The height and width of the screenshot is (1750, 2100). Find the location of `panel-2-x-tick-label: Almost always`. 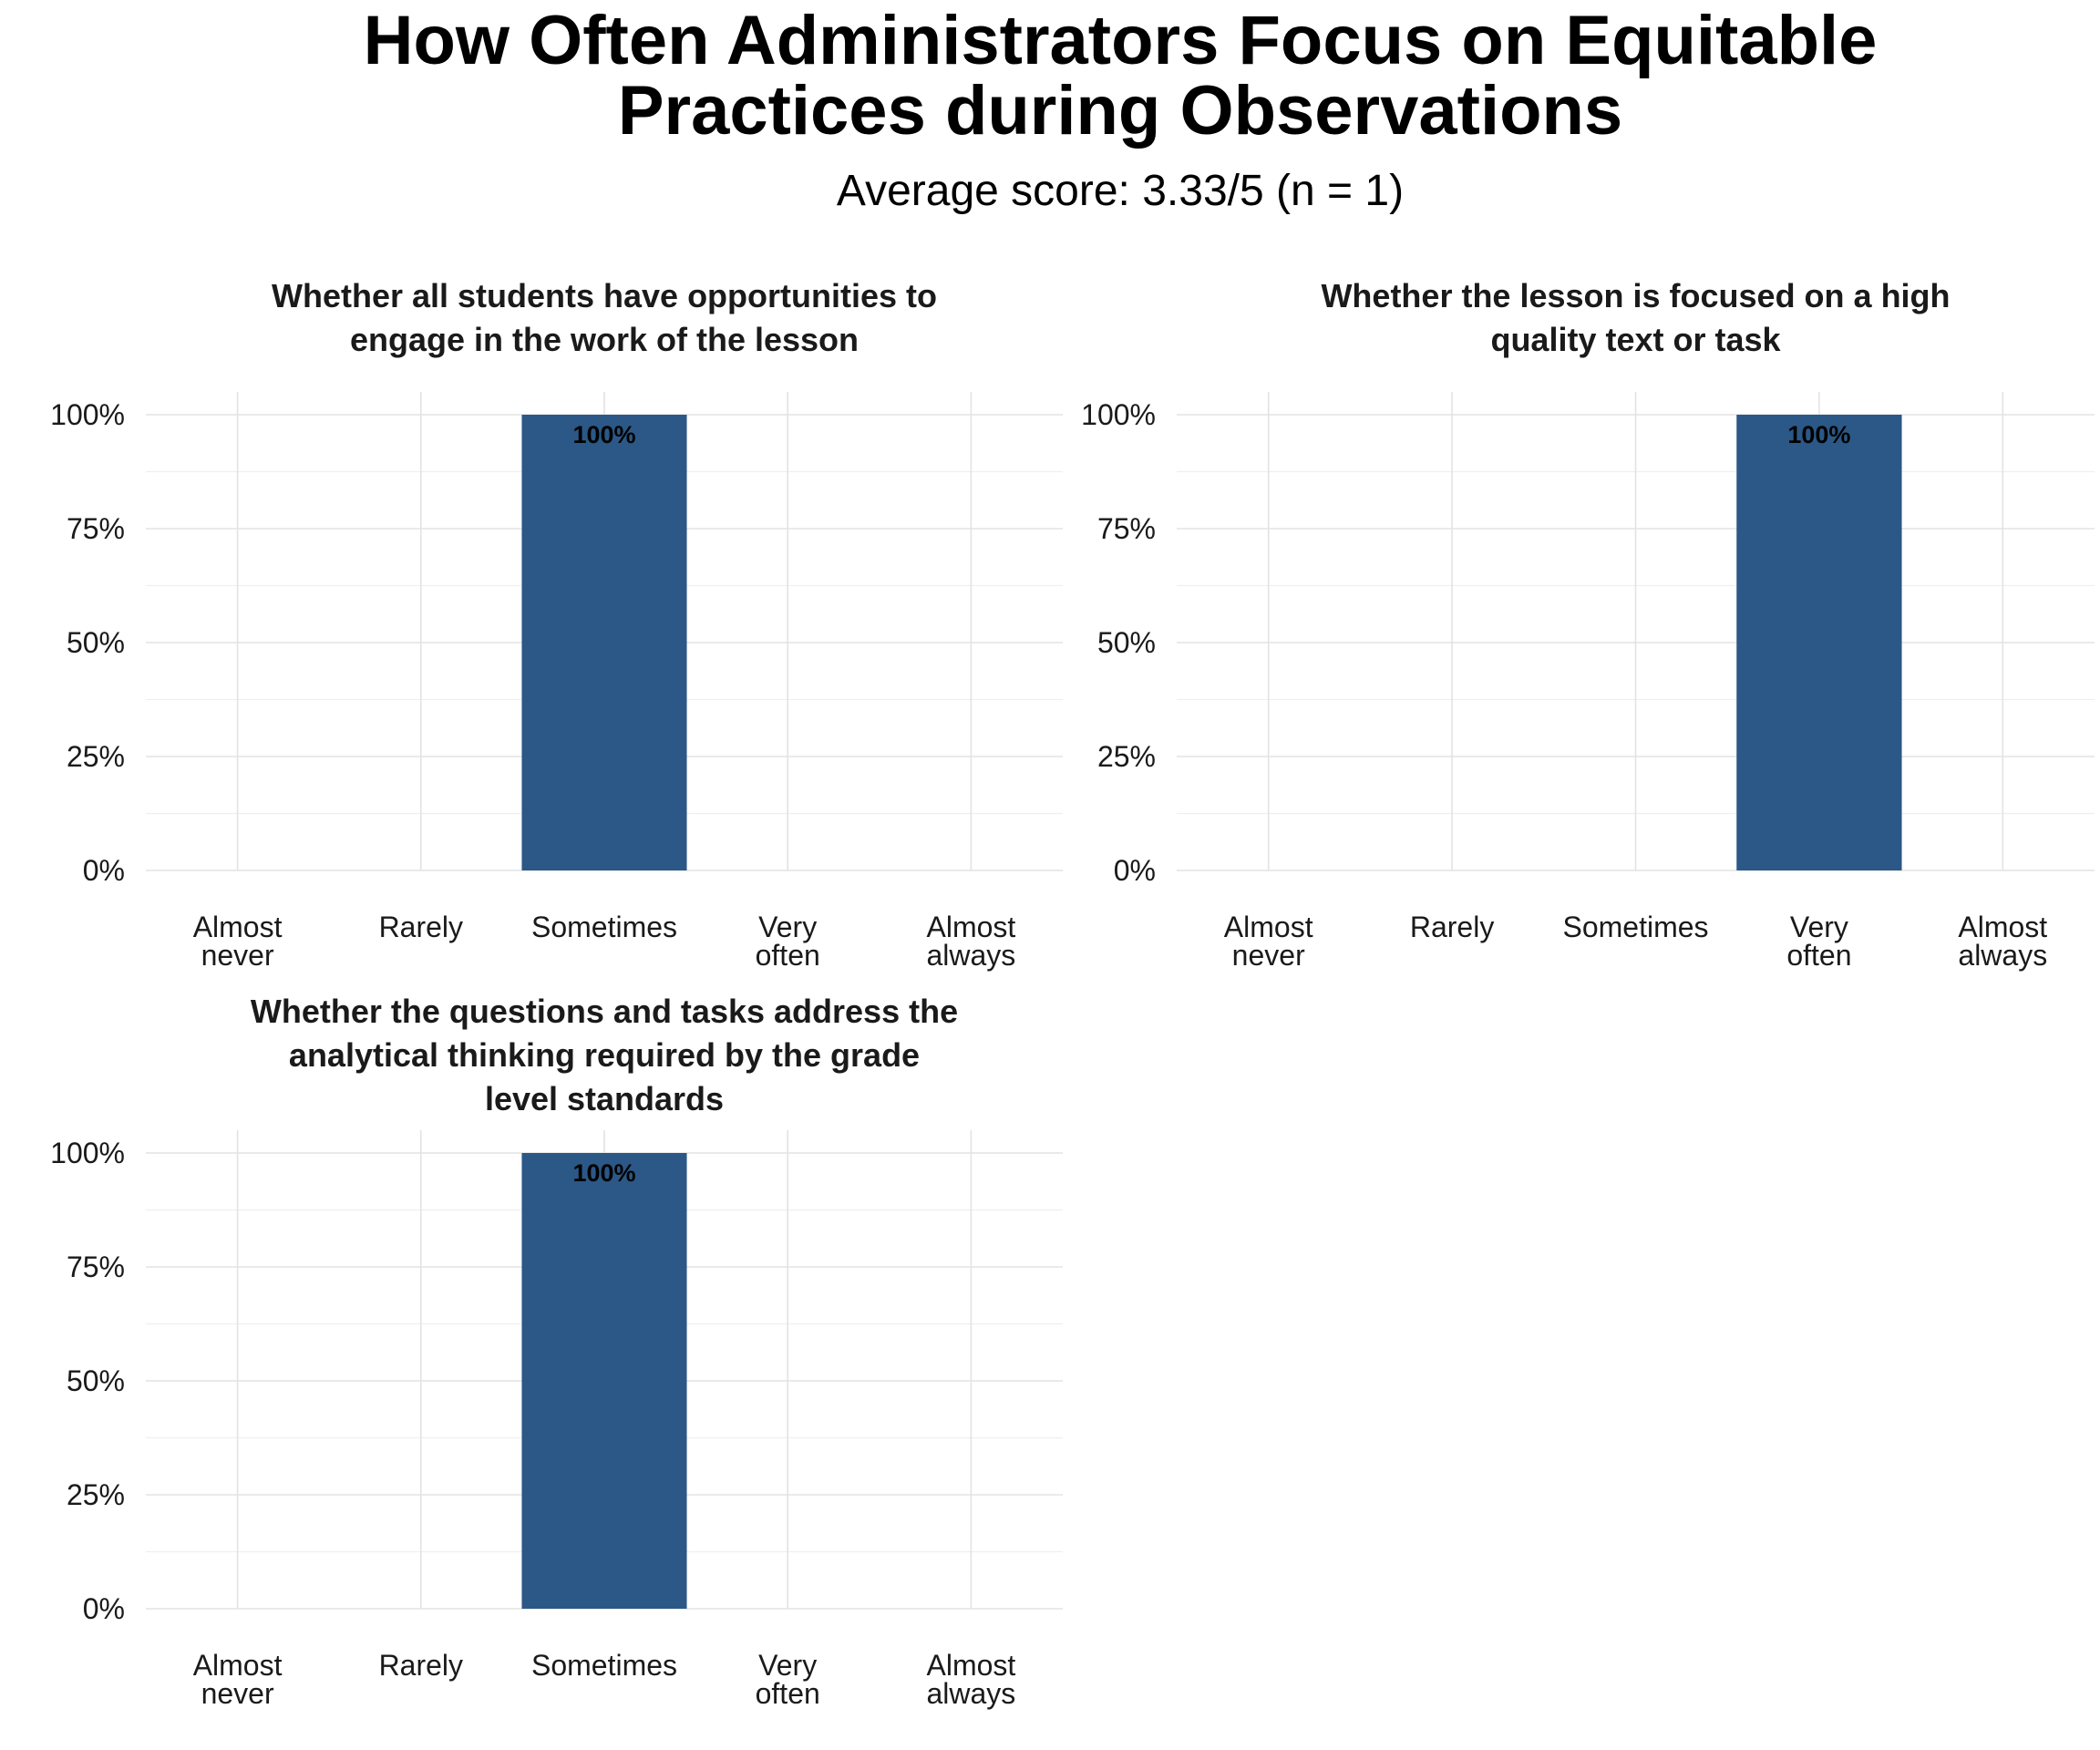

panel-2-x-tick-label: Almost always is located at coordinates (2003, 942).